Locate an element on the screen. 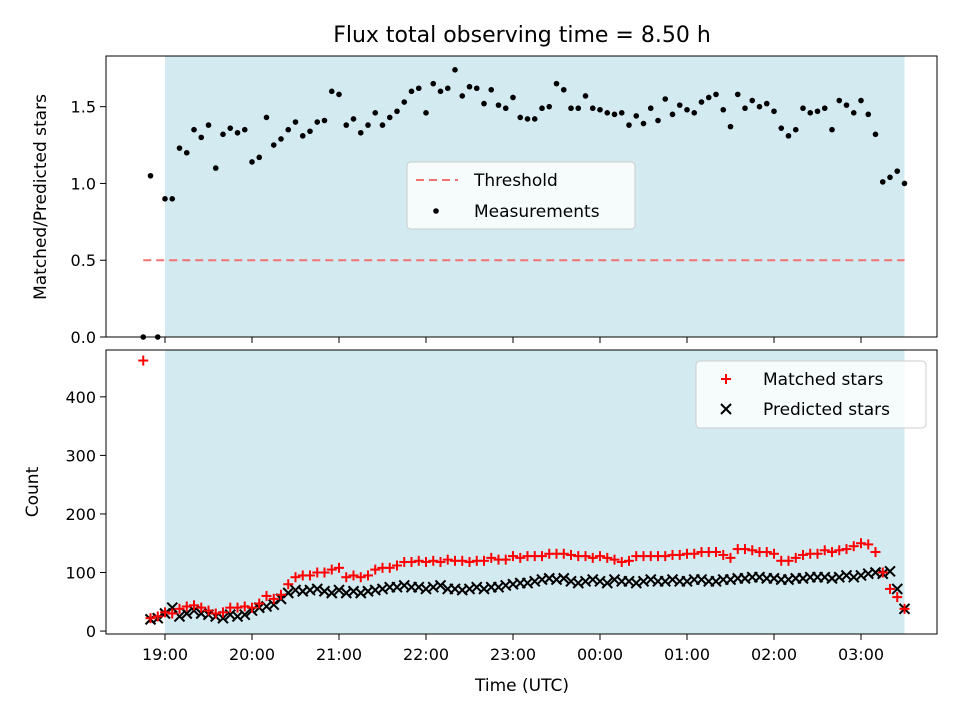 The width and height of the screenshot is (960, 720). bottom-legend-box is located at coordinates (811, 394).